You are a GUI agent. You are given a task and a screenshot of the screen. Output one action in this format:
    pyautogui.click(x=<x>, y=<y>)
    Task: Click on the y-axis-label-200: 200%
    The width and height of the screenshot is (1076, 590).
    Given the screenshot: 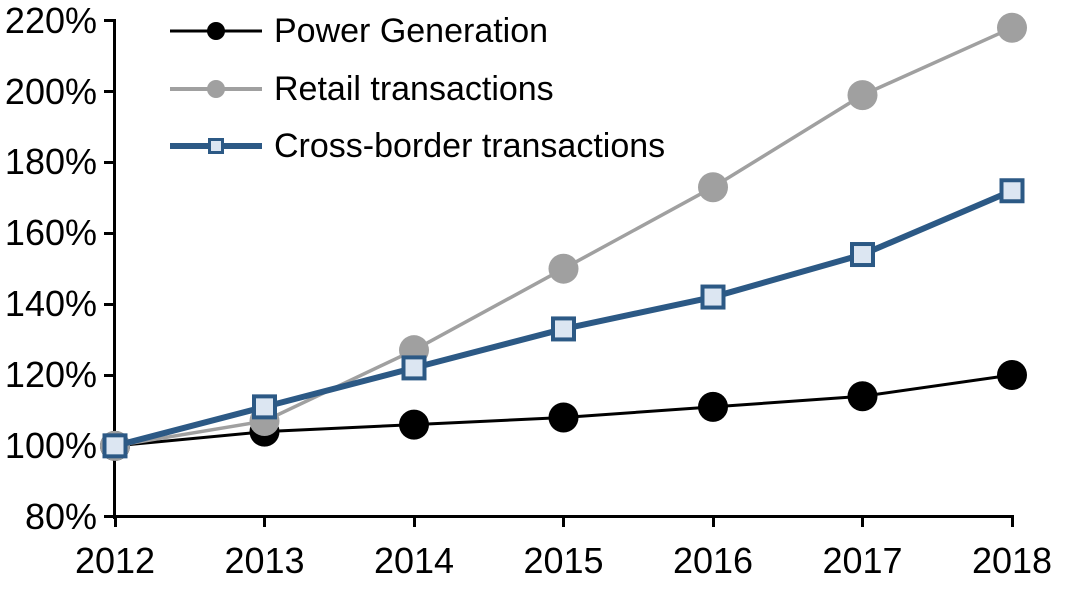 What is the action you would take?
    pyautogui.click(x=50, y=91)
    